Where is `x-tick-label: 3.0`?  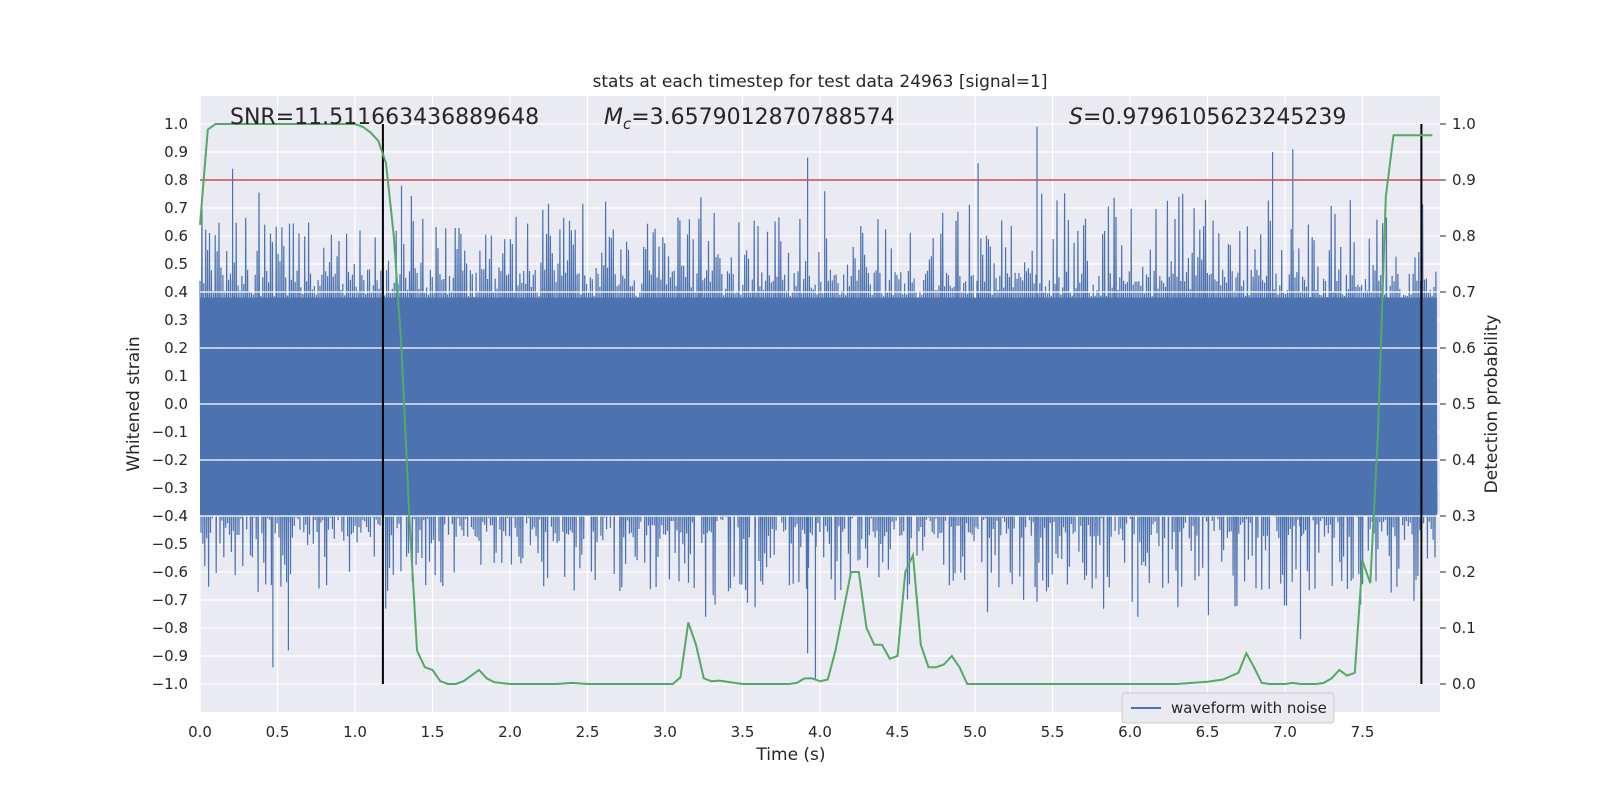 x-tick-label: 3.0 is located at coordinates (665, 732).